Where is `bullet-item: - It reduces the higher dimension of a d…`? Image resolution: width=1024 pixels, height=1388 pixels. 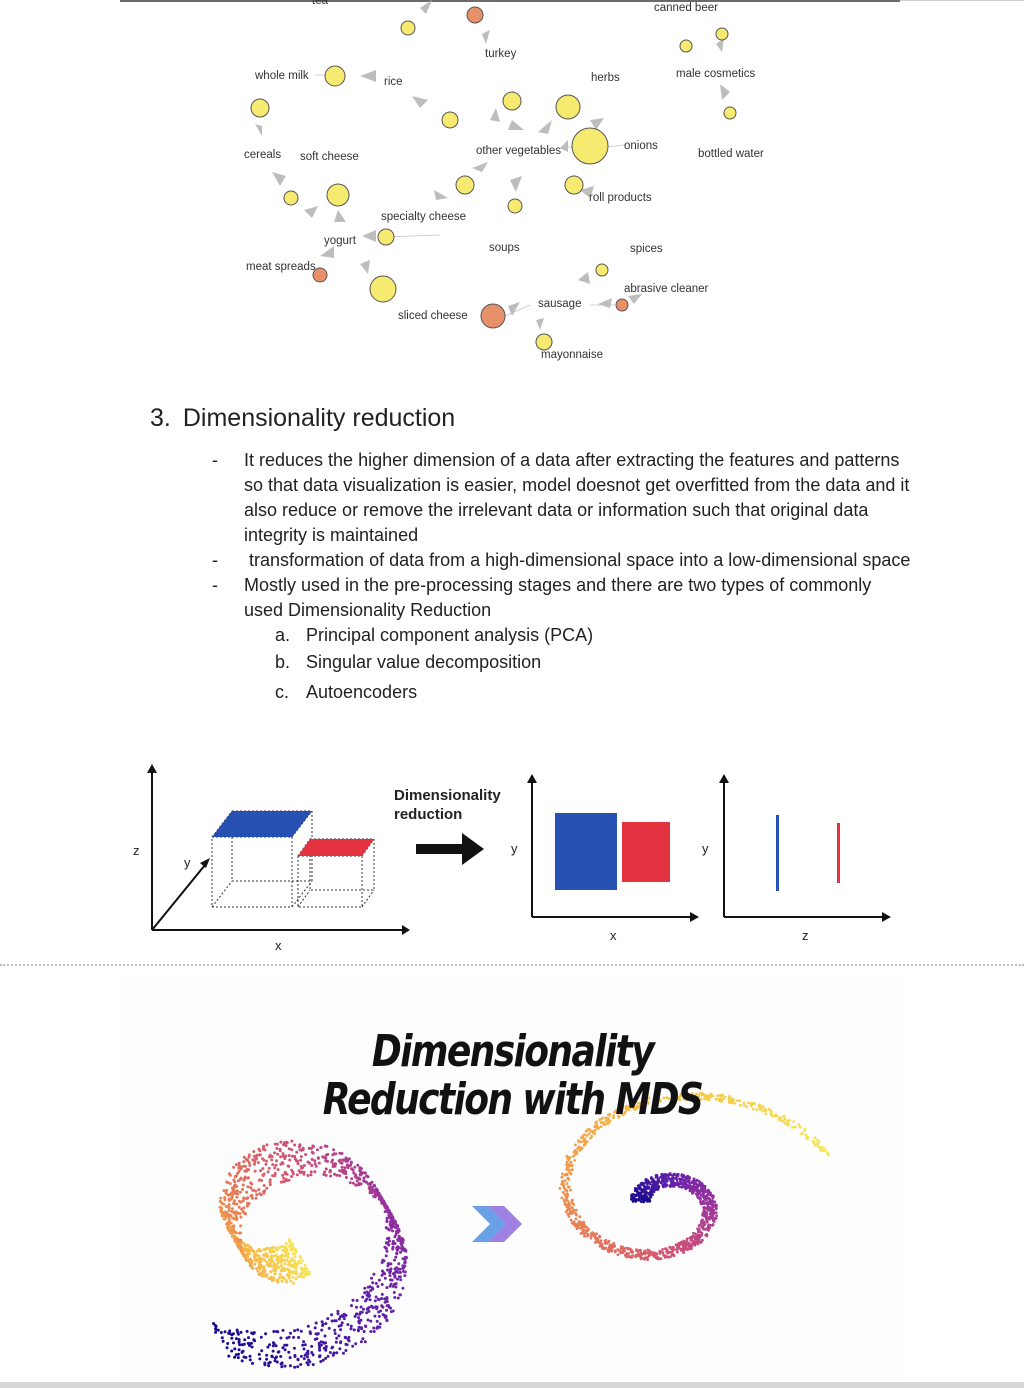 bullet-item: - It reduces the higher dimension of a d… is located at coordinates (562, 498).